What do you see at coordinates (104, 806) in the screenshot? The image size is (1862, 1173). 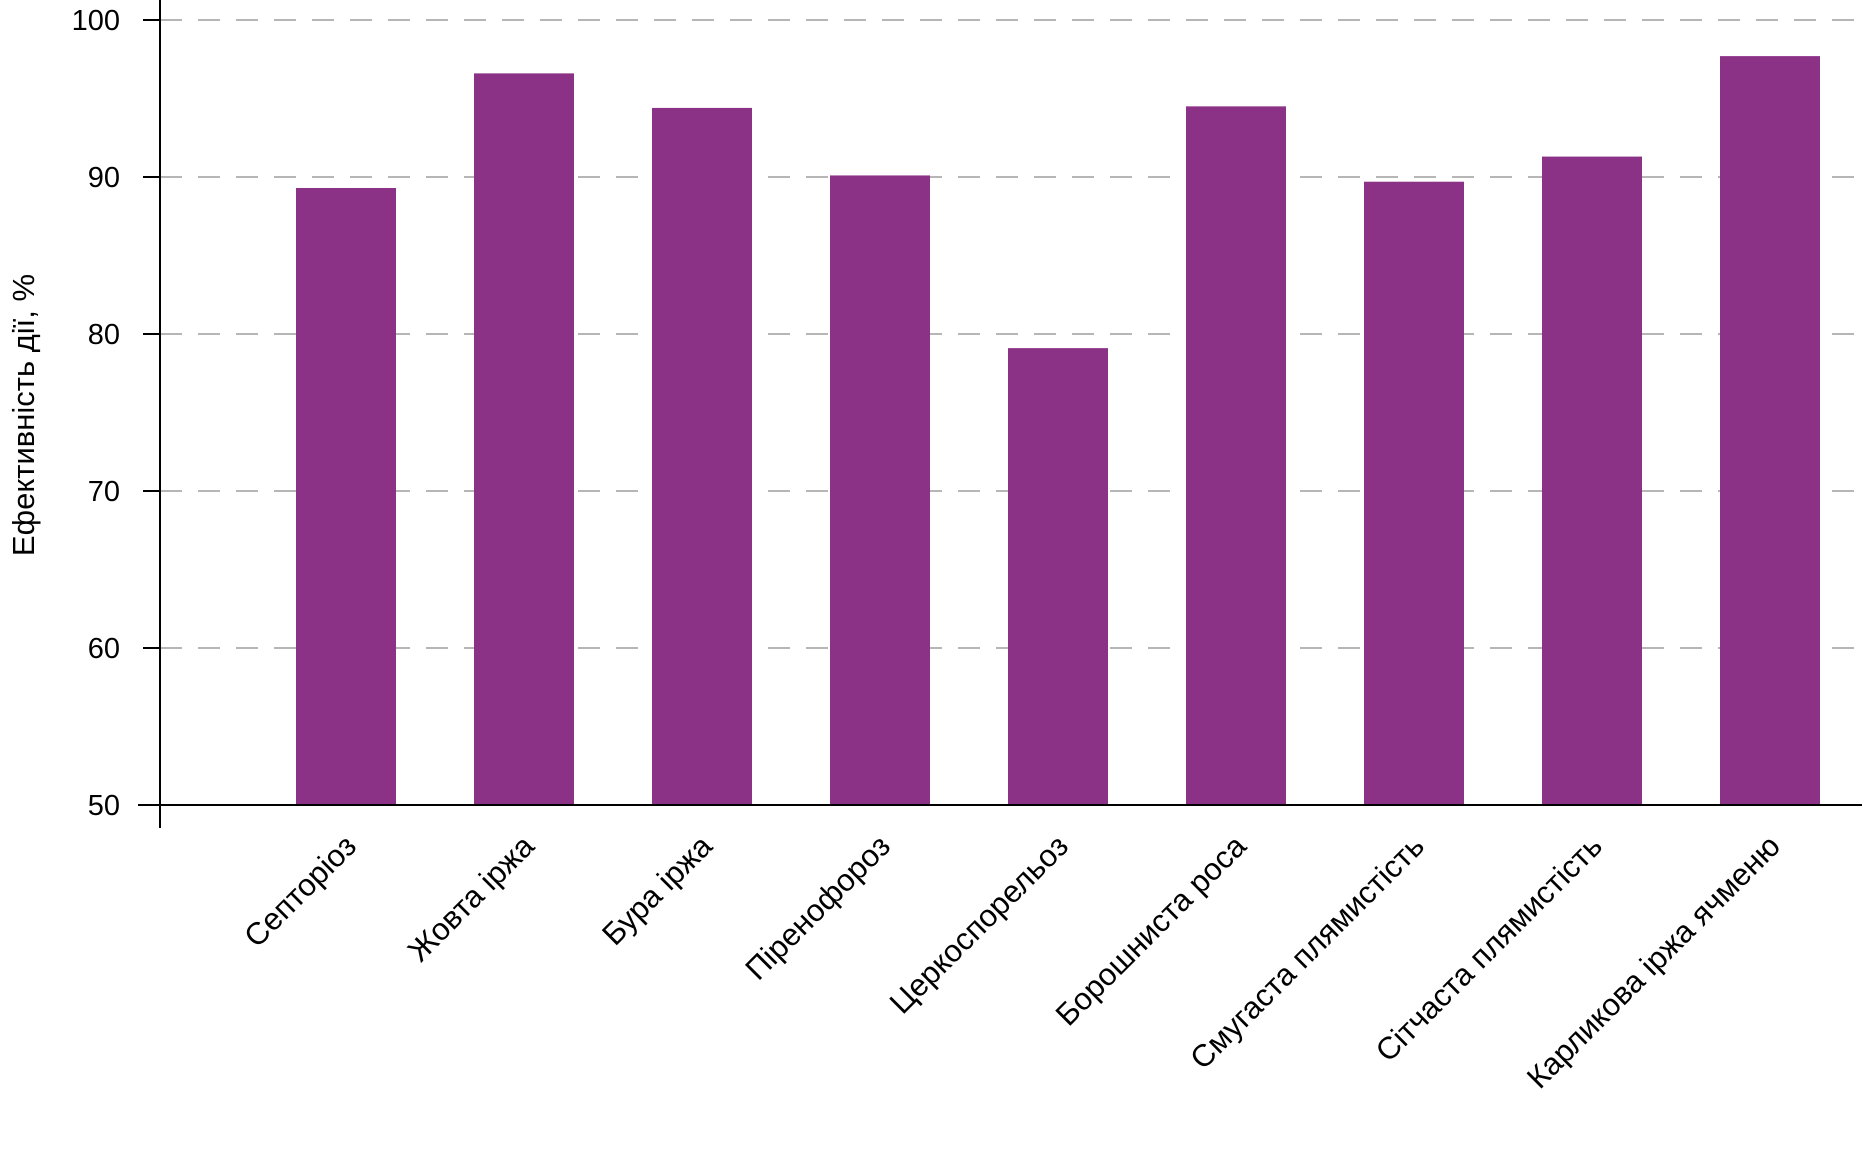 I see `y-tick-label: 50` at bounding box center [104, 806].